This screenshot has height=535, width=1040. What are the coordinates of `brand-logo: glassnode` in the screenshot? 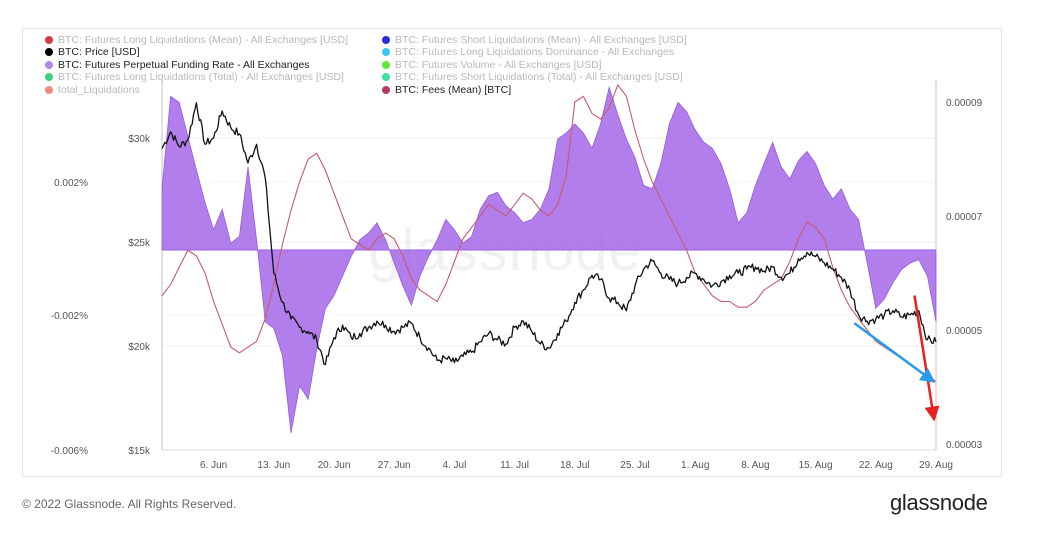 It's located at (939, 502).